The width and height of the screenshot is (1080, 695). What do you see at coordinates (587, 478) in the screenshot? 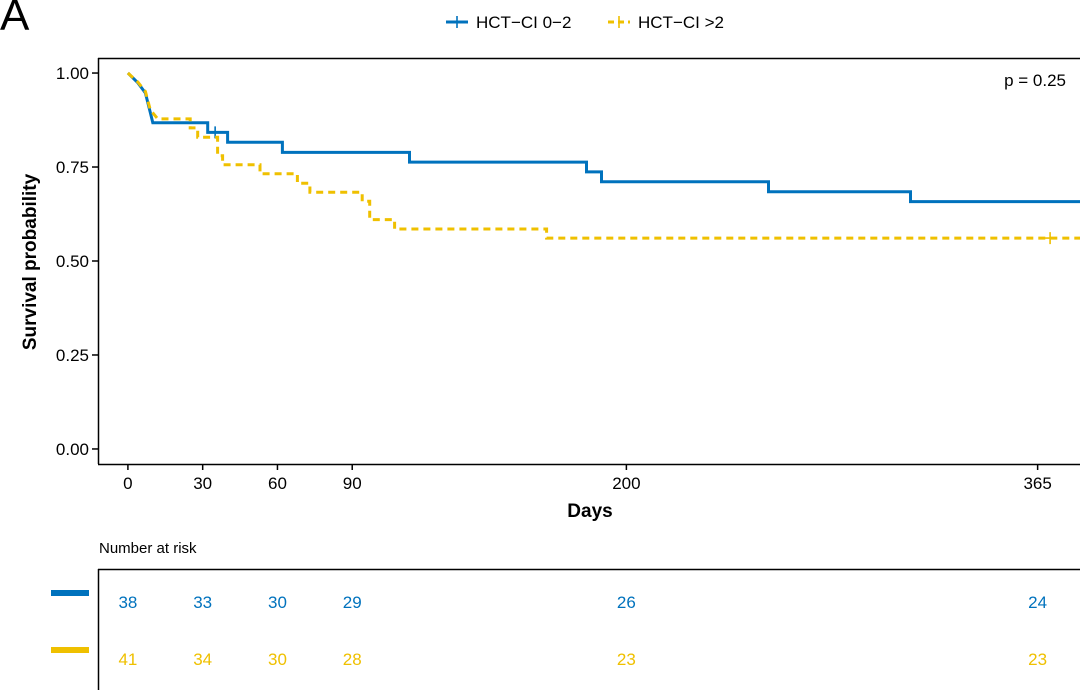
I see `x-axis: 0 30 60 90 200 365` at bounding box center [587, 478].